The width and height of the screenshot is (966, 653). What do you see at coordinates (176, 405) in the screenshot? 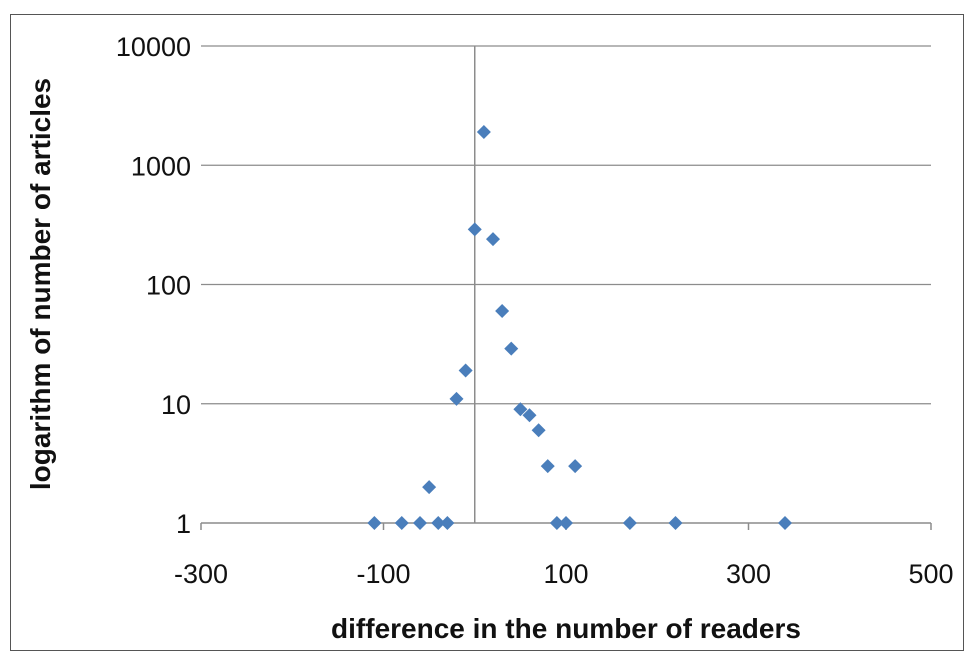
I see `y-tick-label: 10` at bounding box center [176, 405].